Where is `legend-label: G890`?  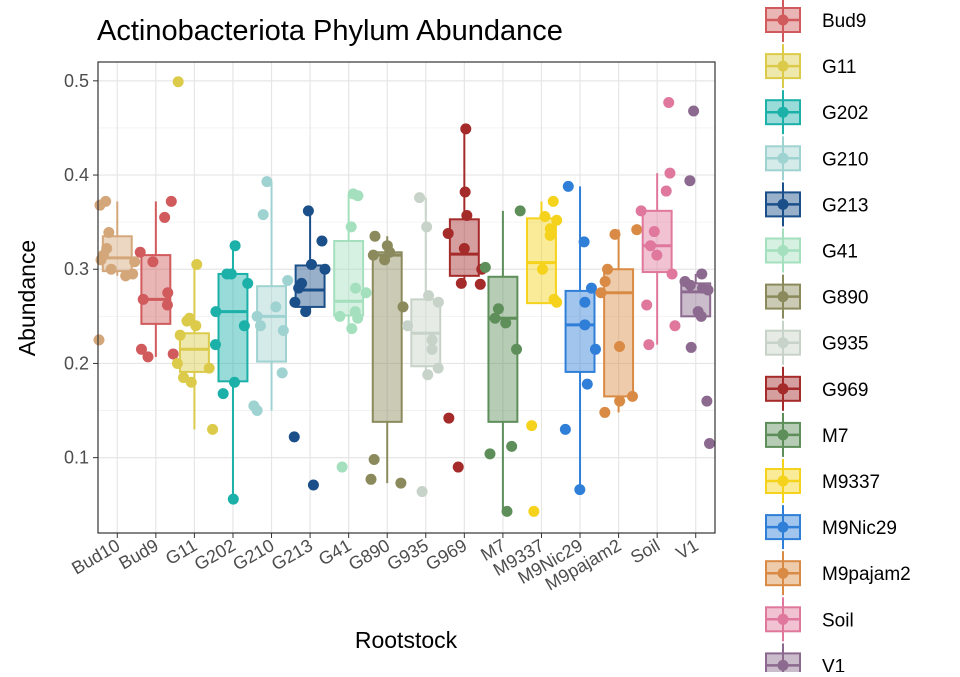 legend-label: G890 is located at coordinates (845, 298).